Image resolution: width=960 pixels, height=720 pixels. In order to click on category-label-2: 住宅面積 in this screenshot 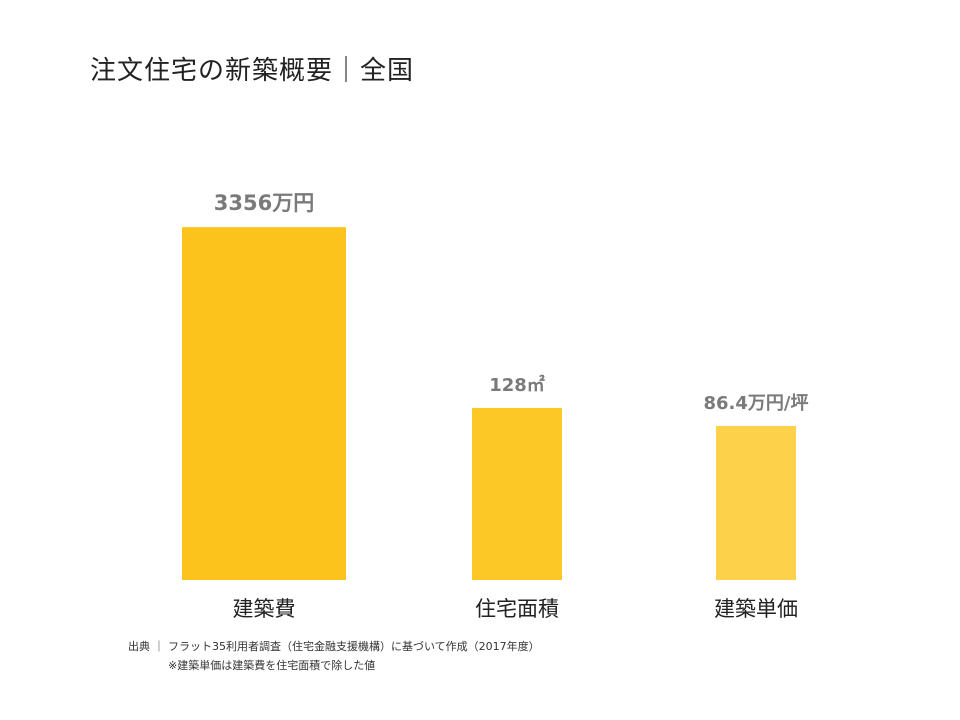, I will do `click(517, 609)`.